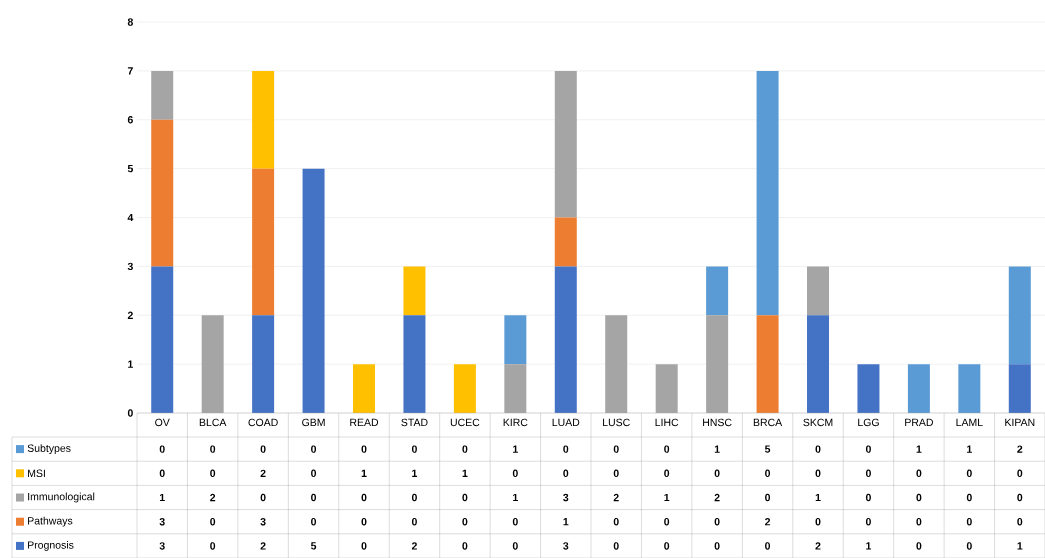  I want to click on x-tick-label: LGG, so click(868, 422).